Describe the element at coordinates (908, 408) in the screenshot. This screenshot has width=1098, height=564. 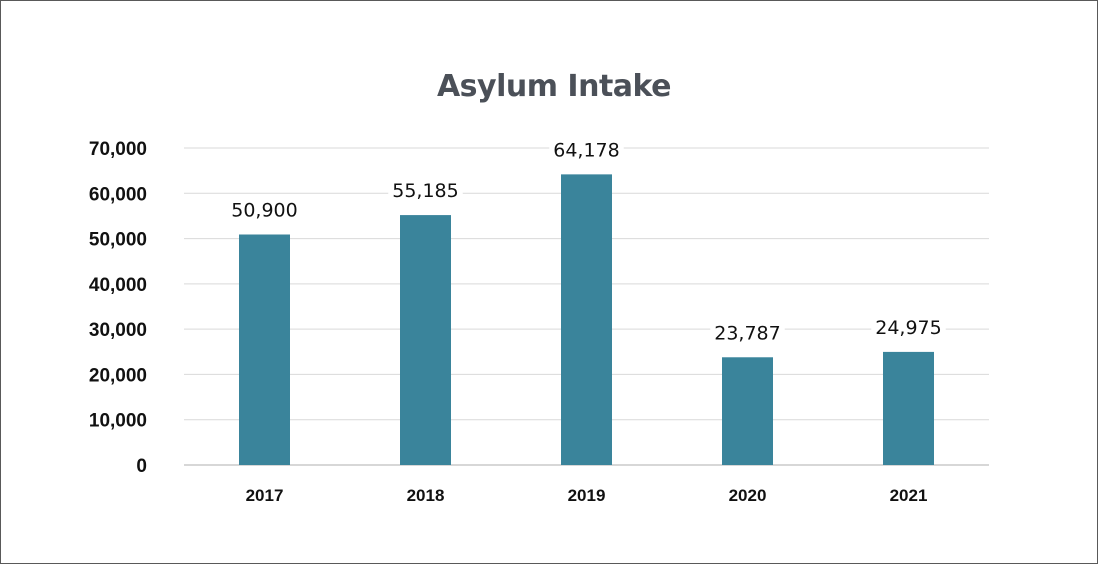
I see `bar-2021` at that location.